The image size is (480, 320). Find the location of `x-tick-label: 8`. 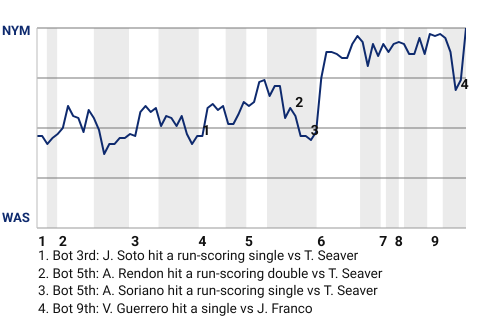

x-tick-label: 8 is located at coordinates (398, 242).